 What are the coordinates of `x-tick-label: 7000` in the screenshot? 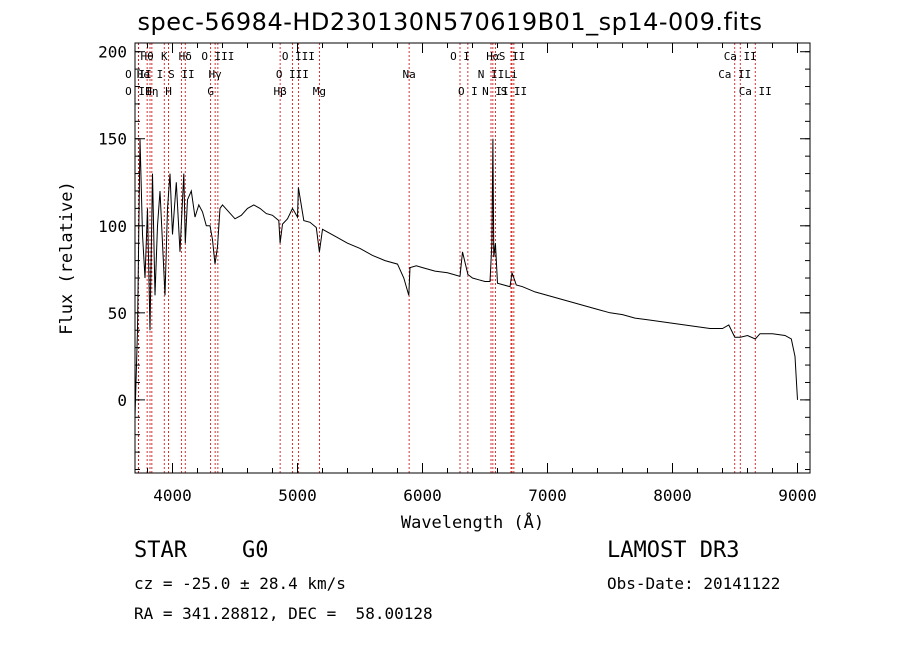 It's located at (547, 495).